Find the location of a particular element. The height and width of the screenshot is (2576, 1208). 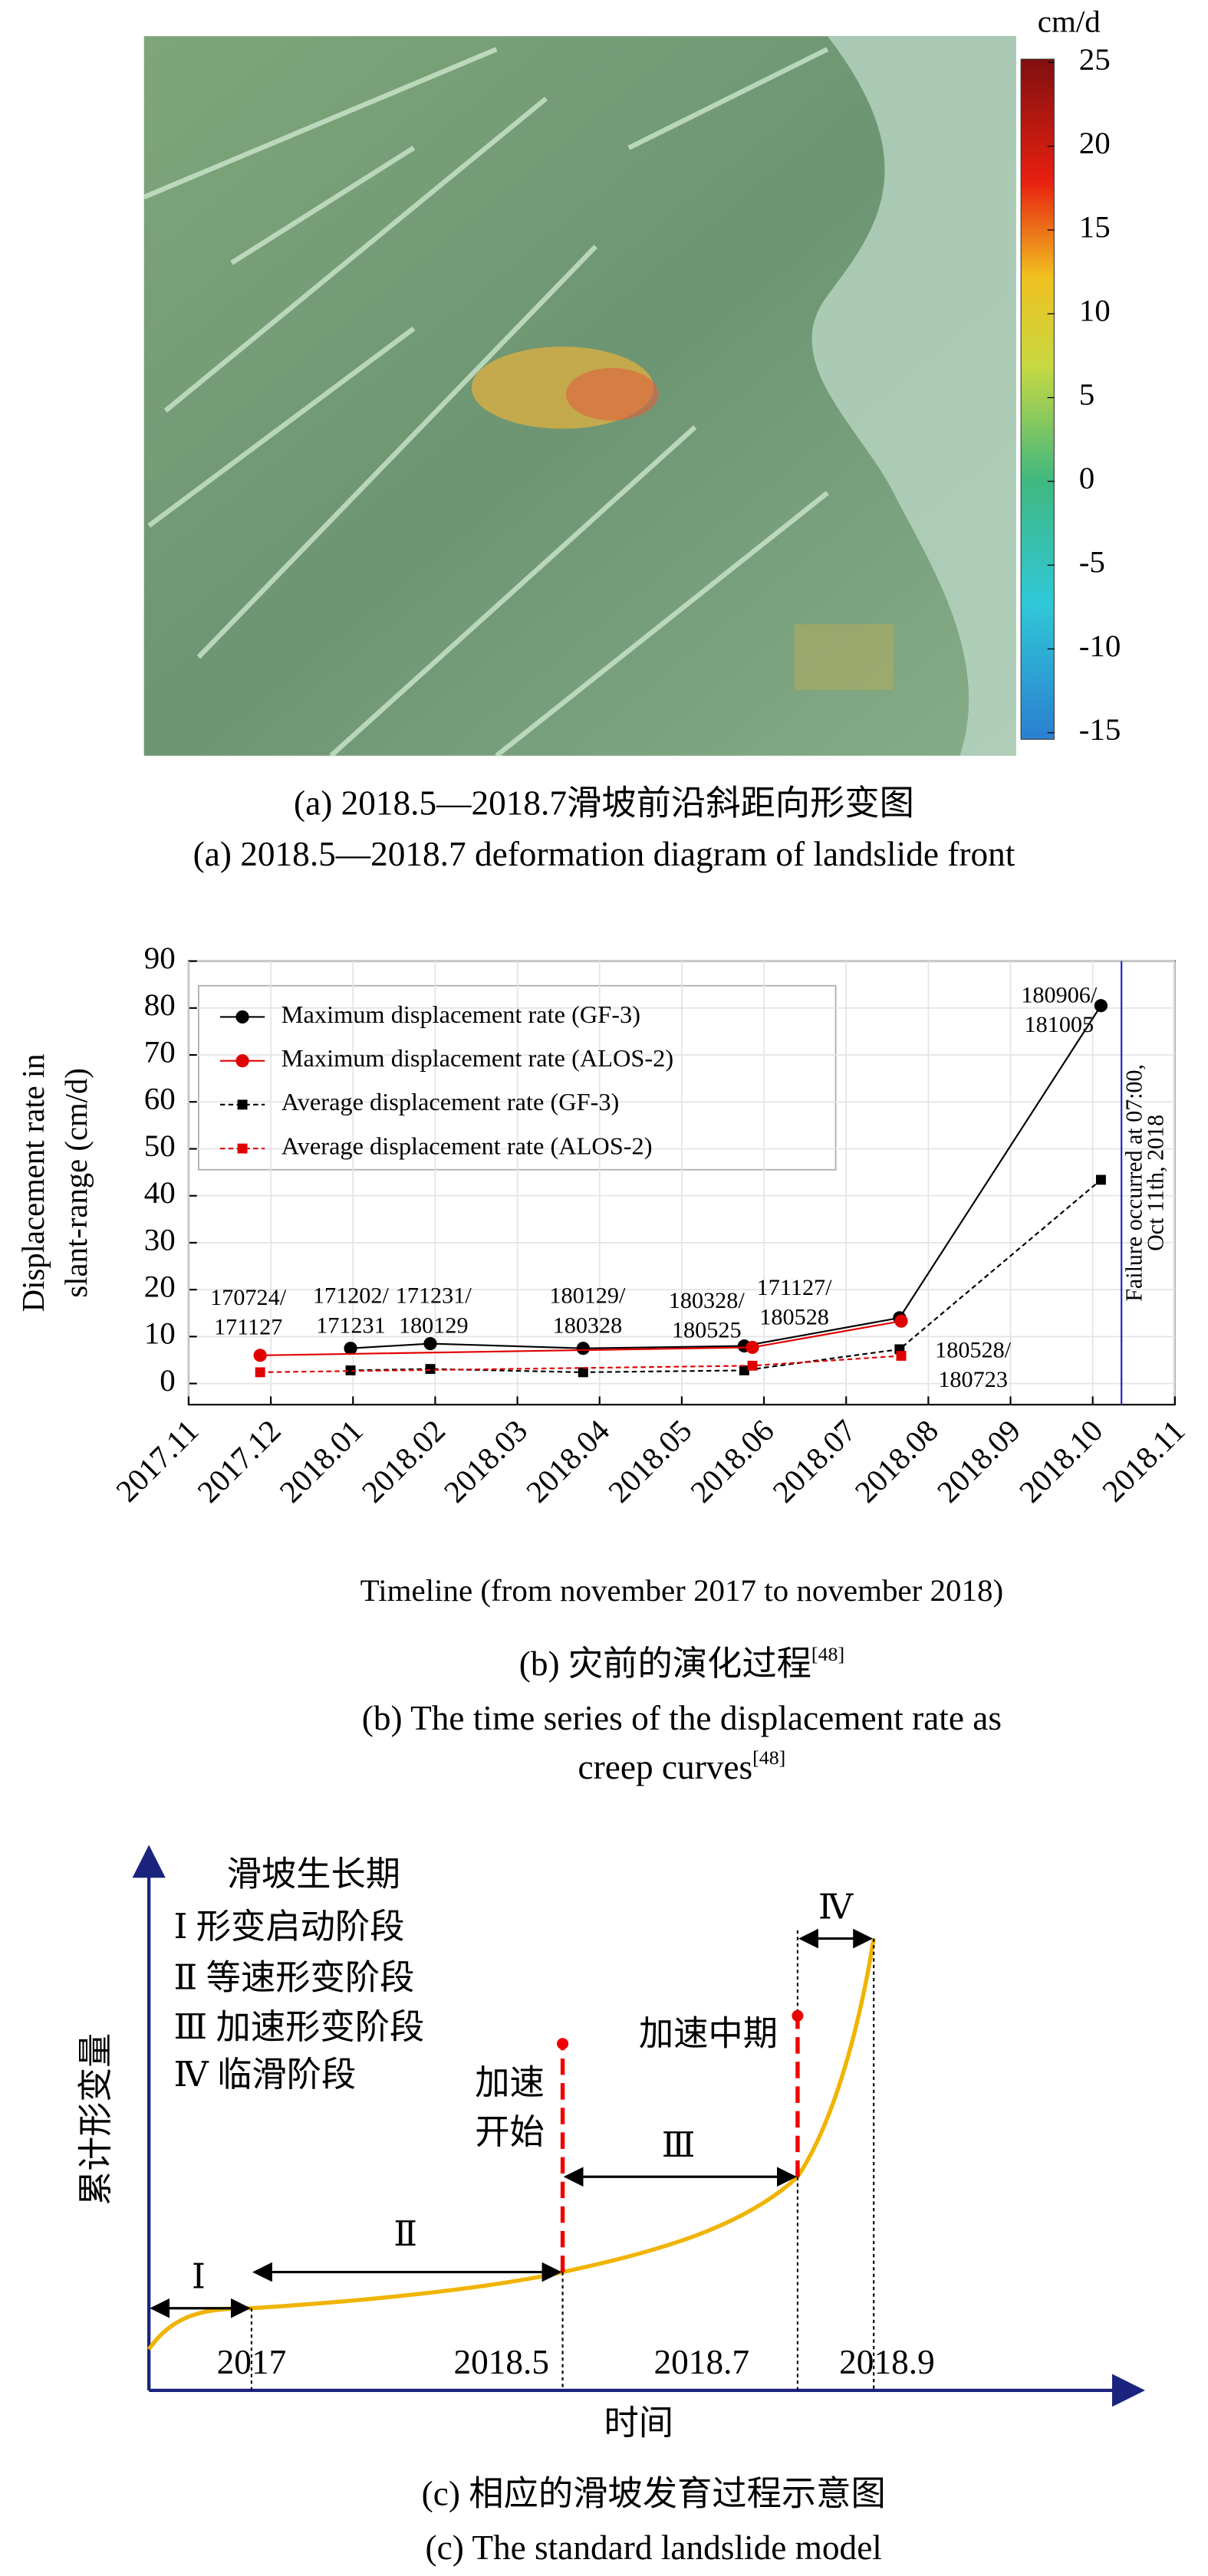

colorbar-tick-label: 15 is located at coordinates (1095, 227).